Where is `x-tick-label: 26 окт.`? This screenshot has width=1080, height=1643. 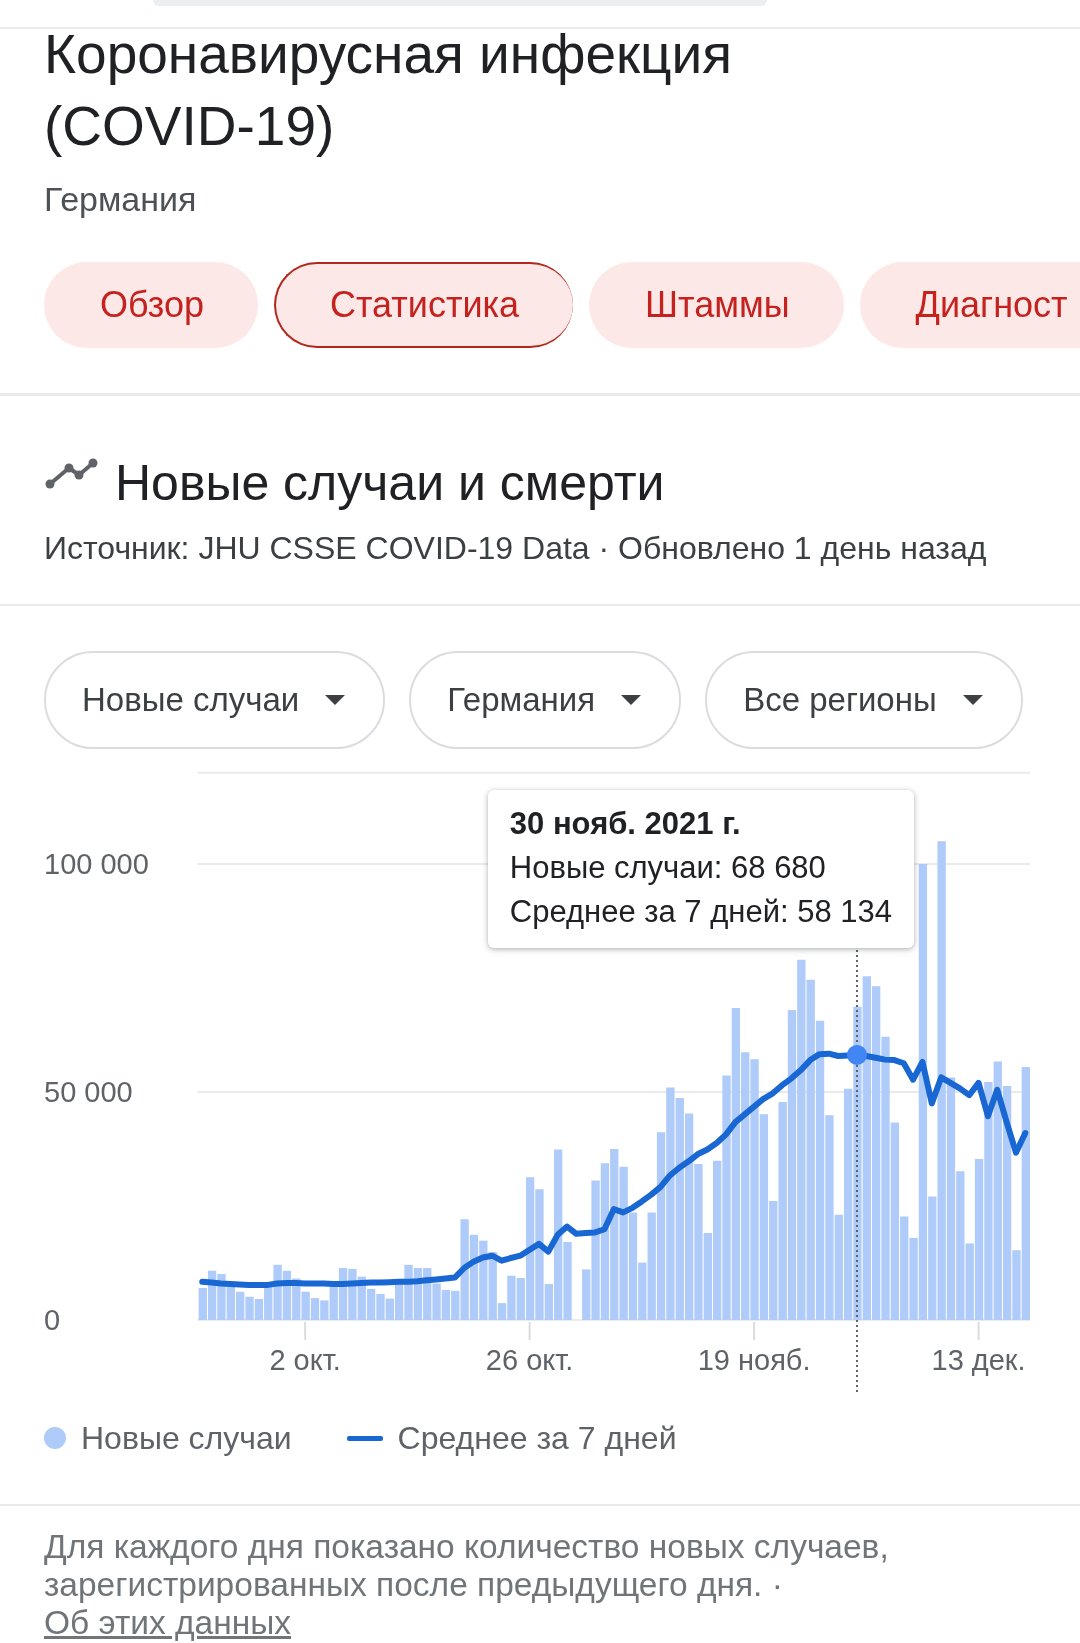 x-tick-label: 26 окт. is located at coordinates (529, 1360).